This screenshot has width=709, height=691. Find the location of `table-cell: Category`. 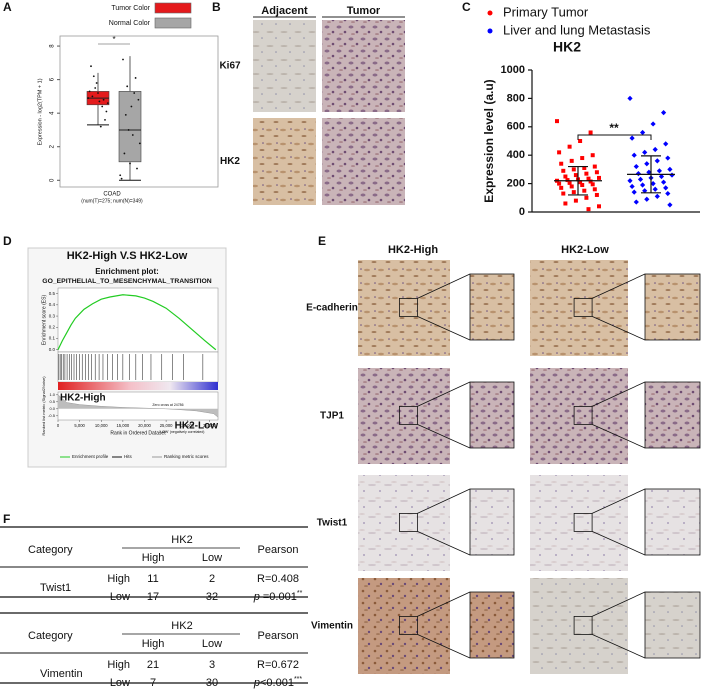

table-cell: Category is located at coordinates (50, 636).